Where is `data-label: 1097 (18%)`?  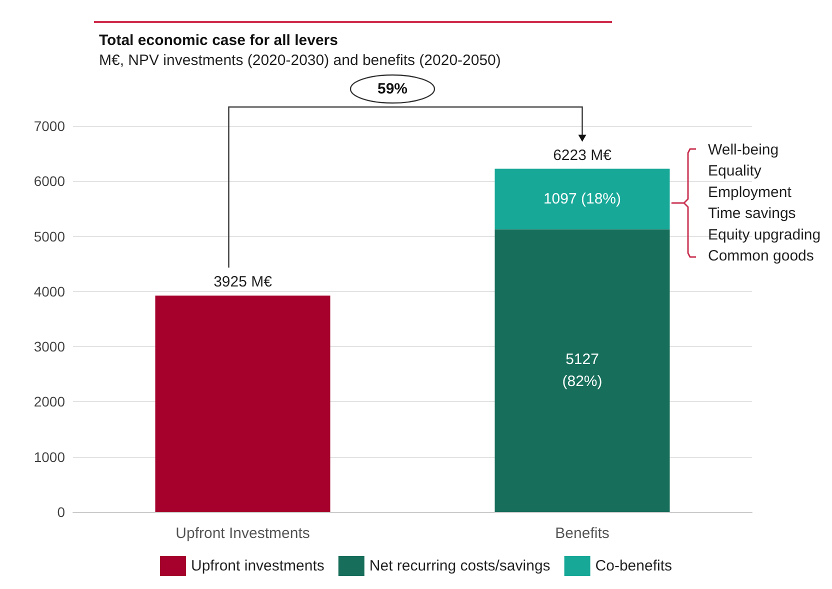
data-label: 1097 (18%) is located at coordinates (582, 199).